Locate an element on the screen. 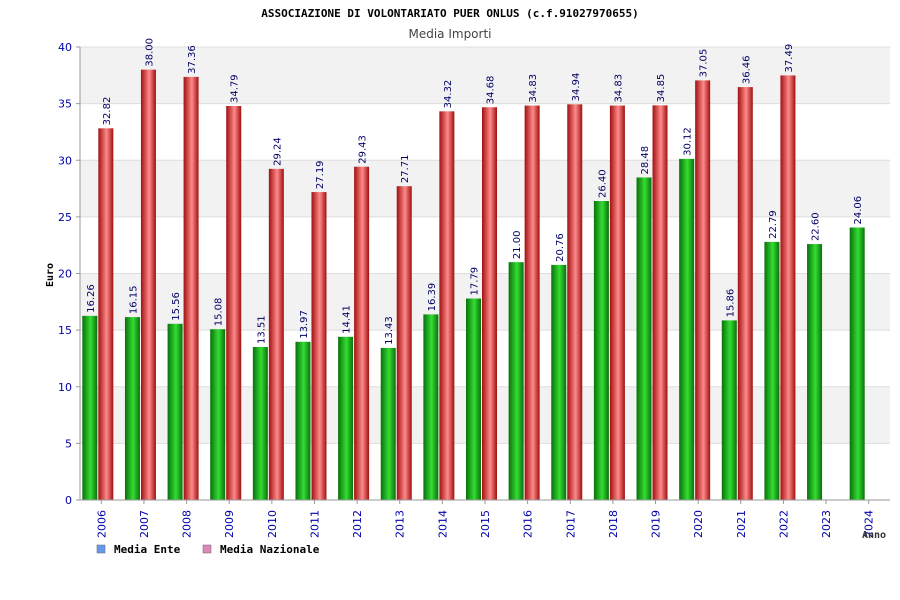 Image resolution: width=900 pixels, height=600 pixels. x-tick-label: 2012 is located at coordinates (357, 524).